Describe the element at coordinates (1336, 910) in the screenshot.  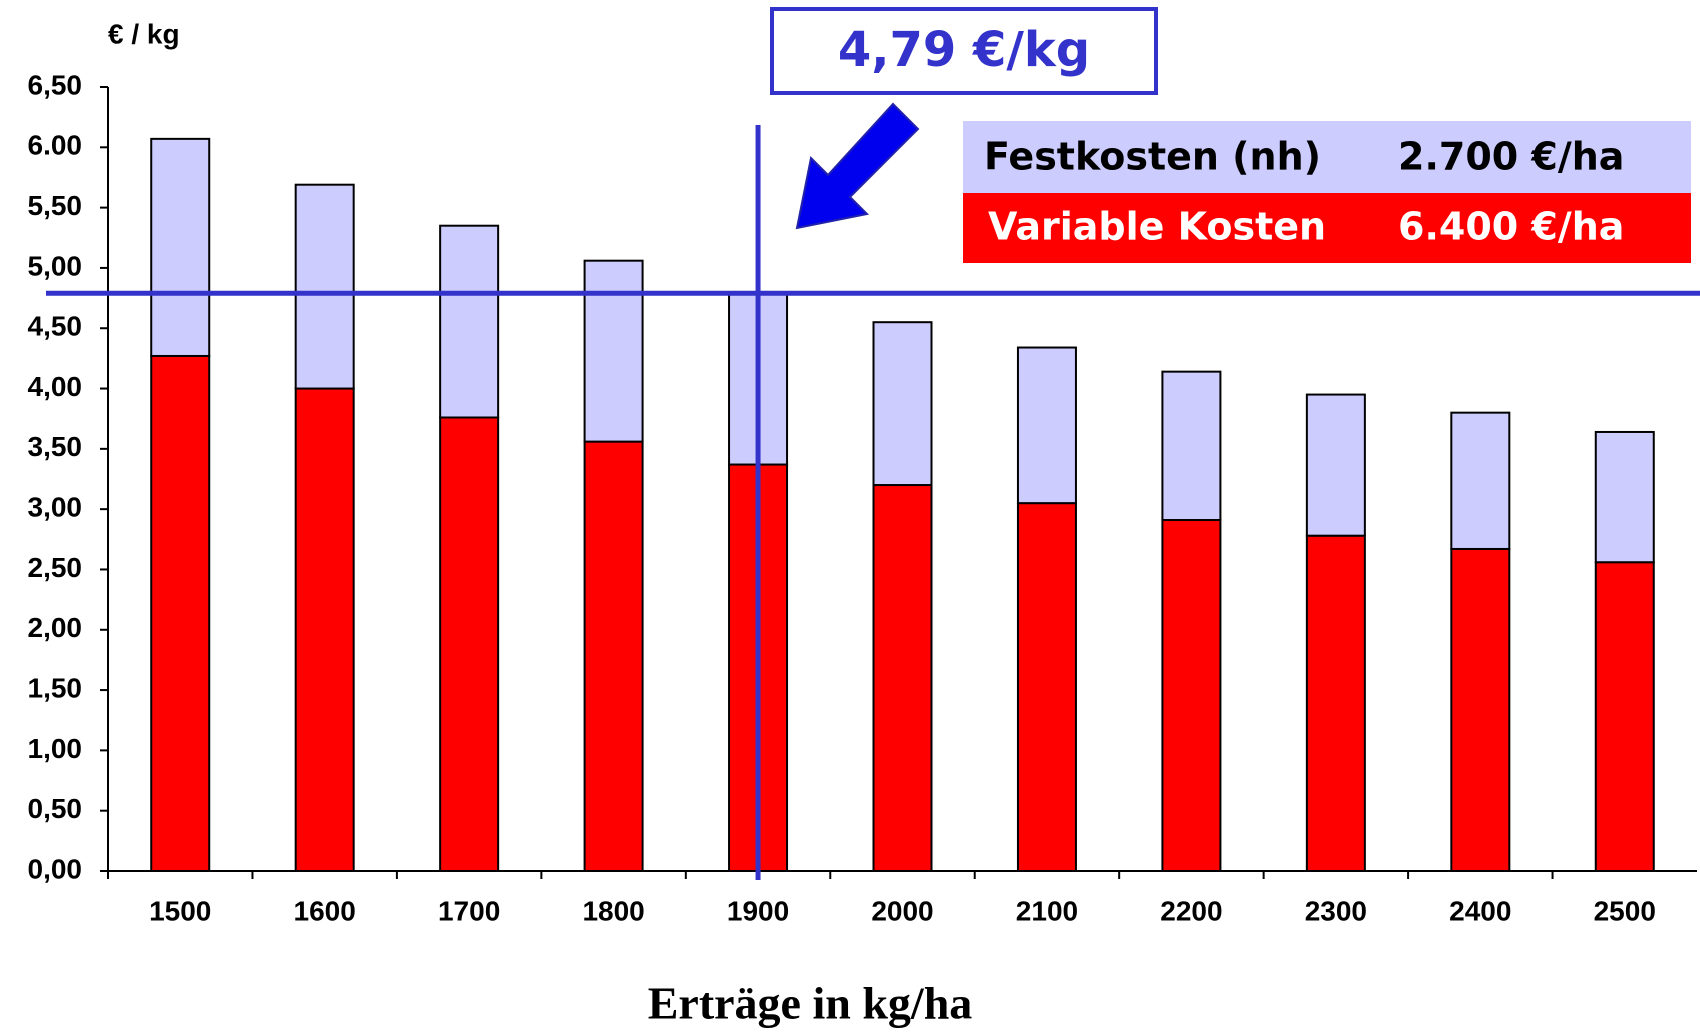
I see `x-tick-label: 2300` at that location.